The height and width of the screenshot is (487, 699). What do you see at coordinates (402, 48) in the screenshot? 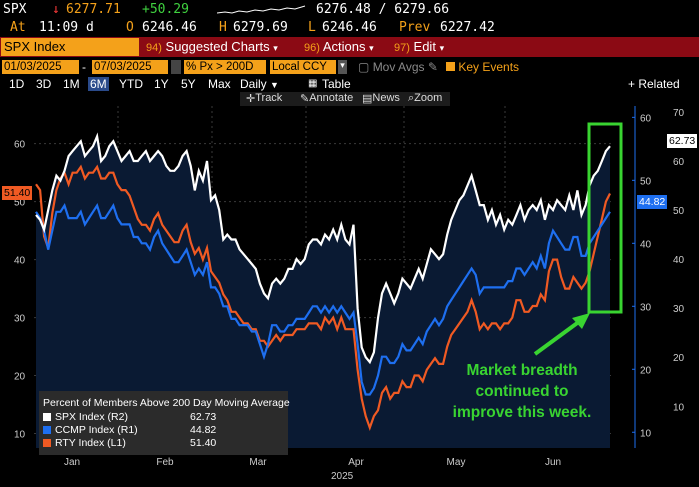
I see `edit-number: 97)` at bounding box center [402, 48].